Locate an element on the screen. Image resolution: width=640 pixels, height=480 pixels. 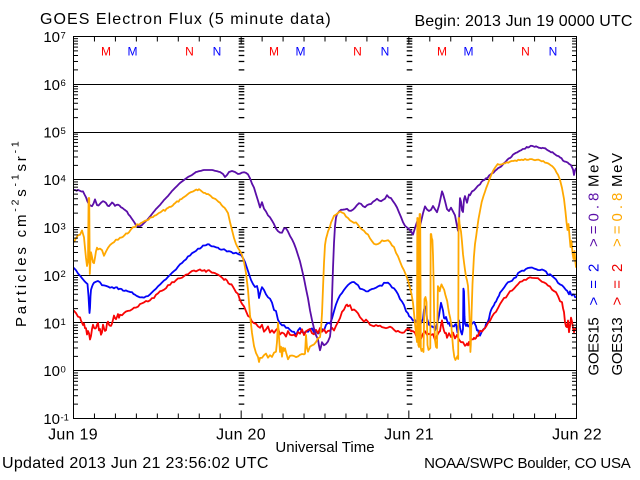
svg-text: 7 is located at coordinates (63, 35).